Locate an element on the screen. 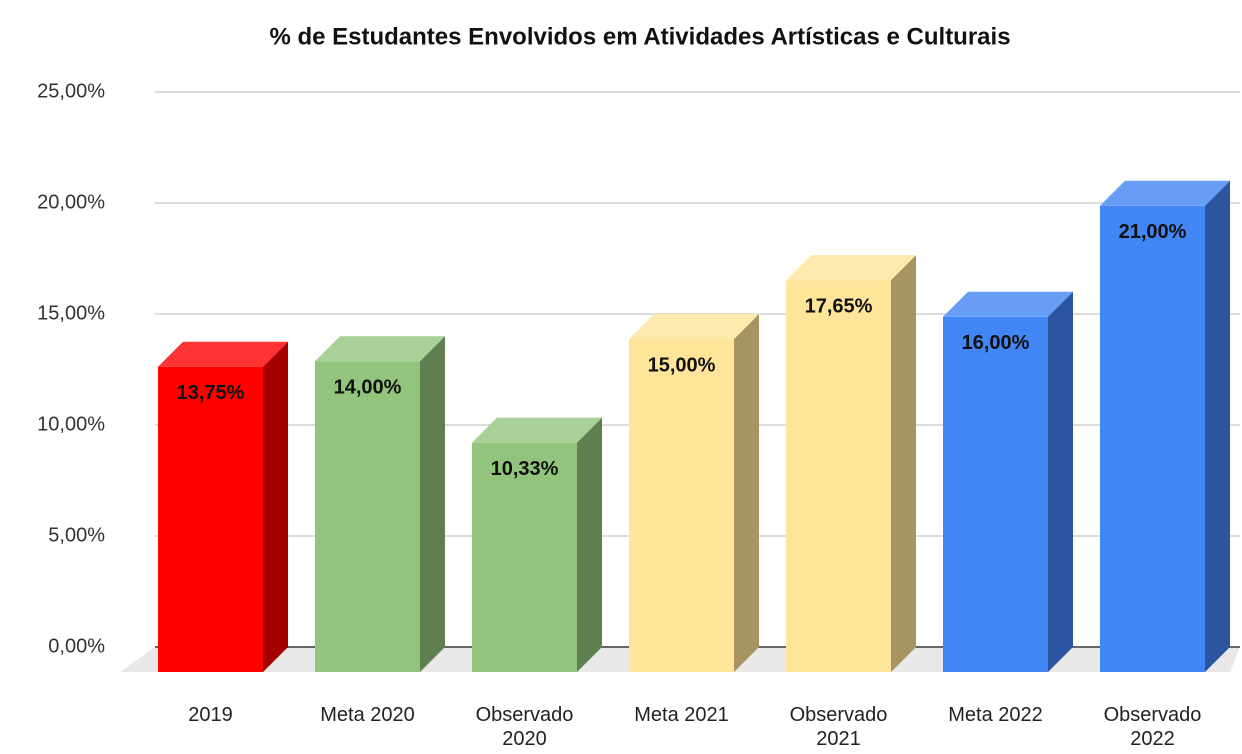 Image resolution: width=1242 pixels, height=754 pixels. data-label: 10,33% is located at coordinates (525, 469).